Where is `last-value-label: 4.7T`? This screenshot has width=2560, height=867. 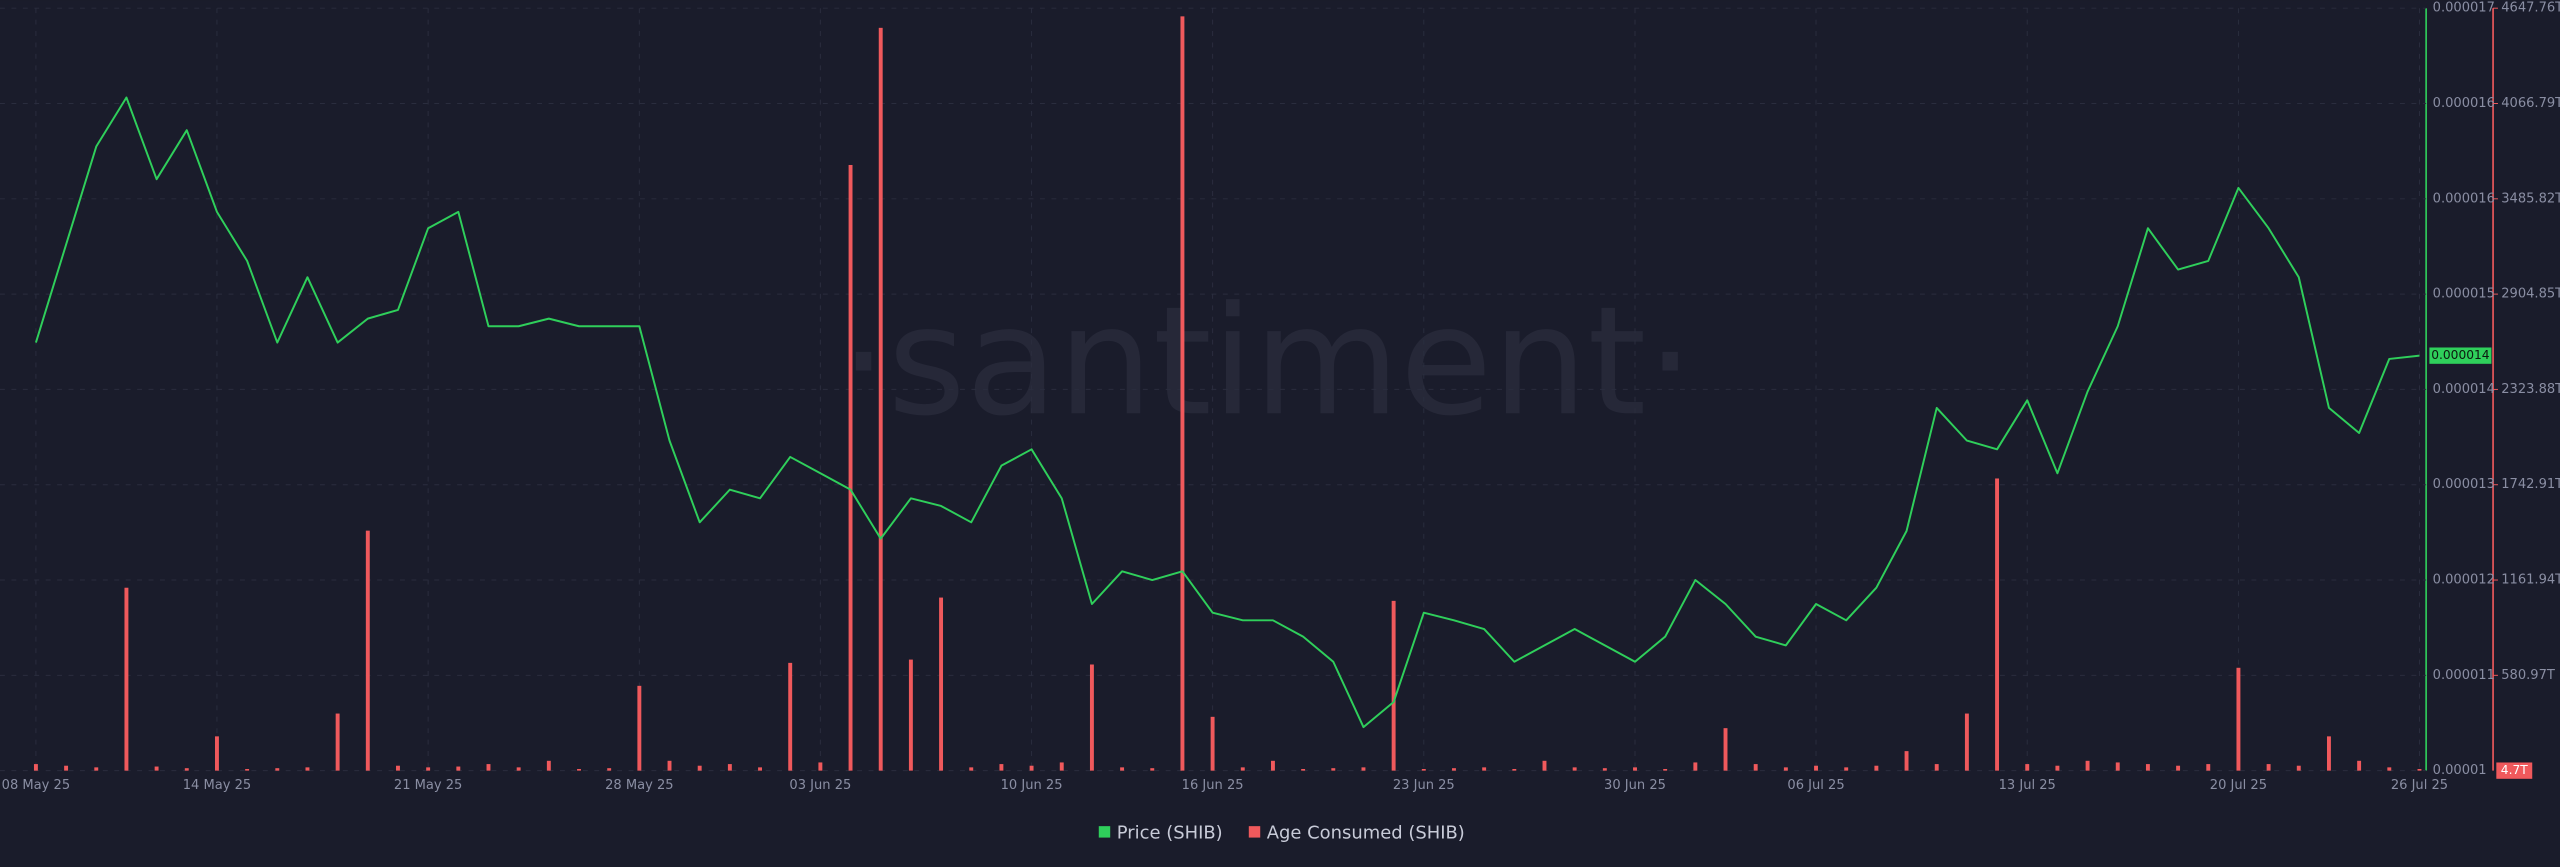
last-value-label: 4.7T is located at coordinates (2514, 770).